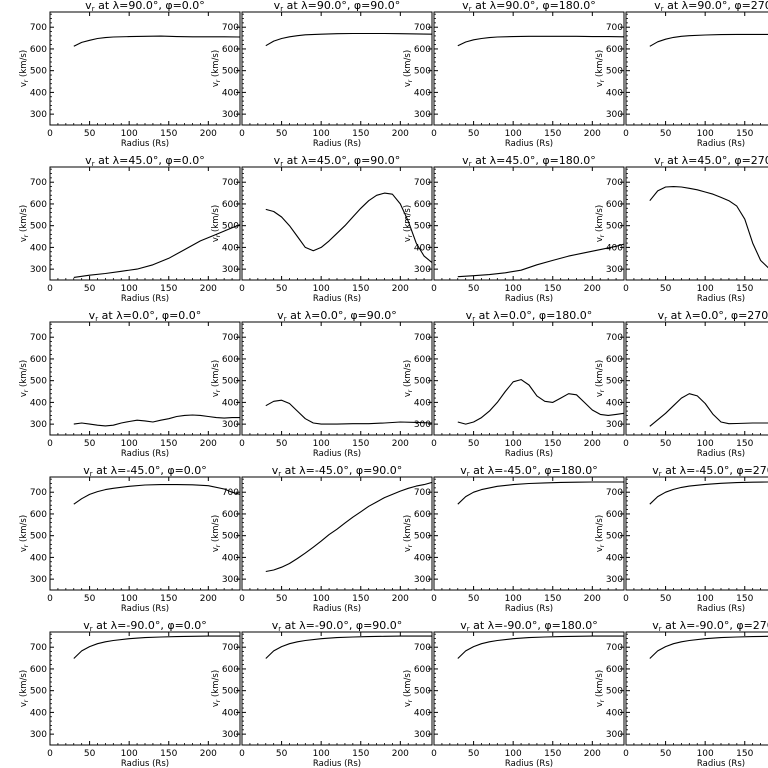 The width and height of the screenshot is (768, 768). What do you see at coordinates (529, 161) in the screenshot?
I see `chart-title: vr at λ=45.0°, φ=180.0°` at bounding box center [529, 161].